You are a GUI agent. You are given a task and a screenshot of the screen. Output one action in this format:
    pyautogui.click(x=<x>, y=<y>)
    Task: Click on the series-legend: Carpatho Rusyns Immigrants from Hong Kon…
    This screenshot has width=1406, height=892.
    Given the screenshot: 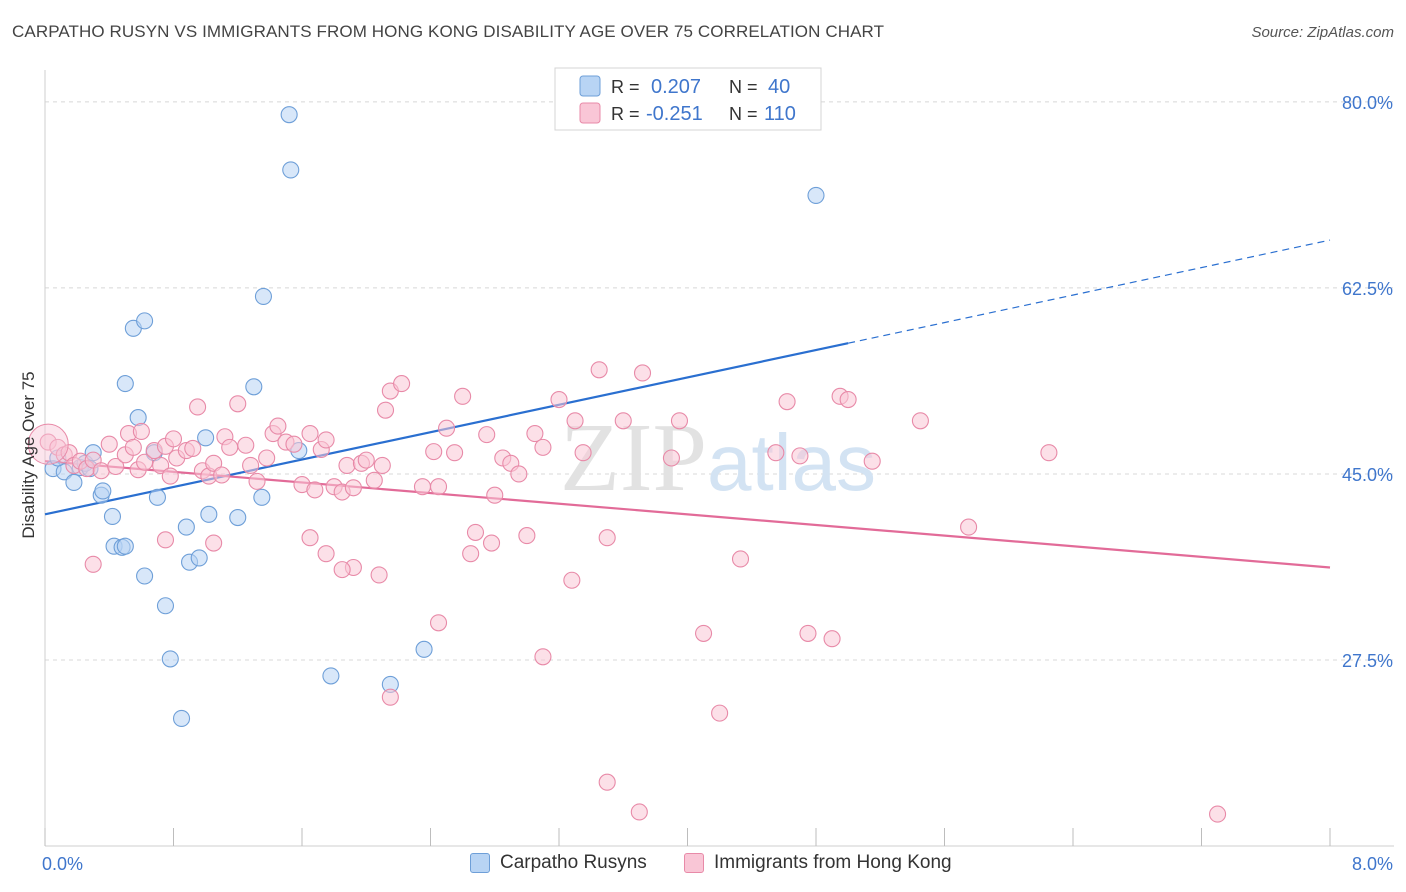 What is the action you would take?
    pyautogui.click(x=703, y=865)
    